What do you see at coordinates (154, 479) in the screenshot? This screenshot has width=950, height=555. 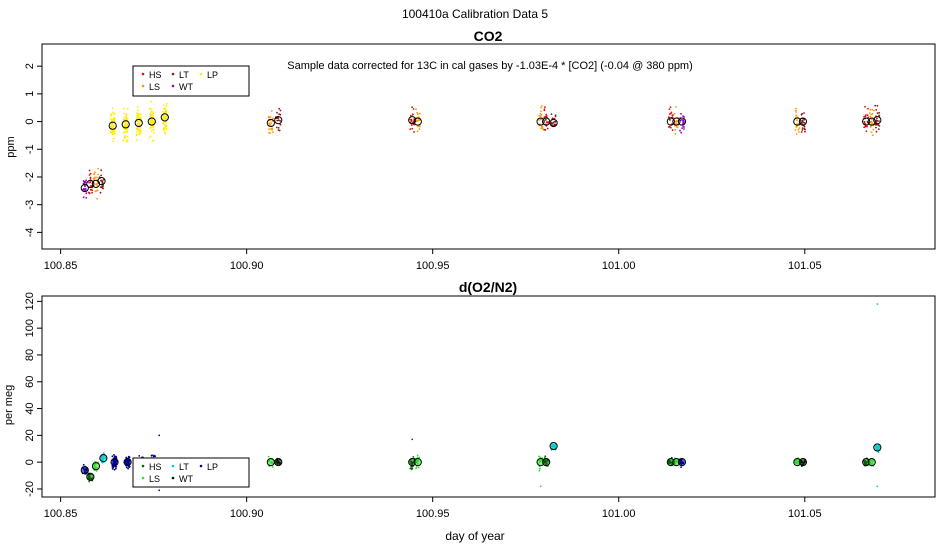 I see `o2n2-legend-label: LS` at bounding box center [154, 479].